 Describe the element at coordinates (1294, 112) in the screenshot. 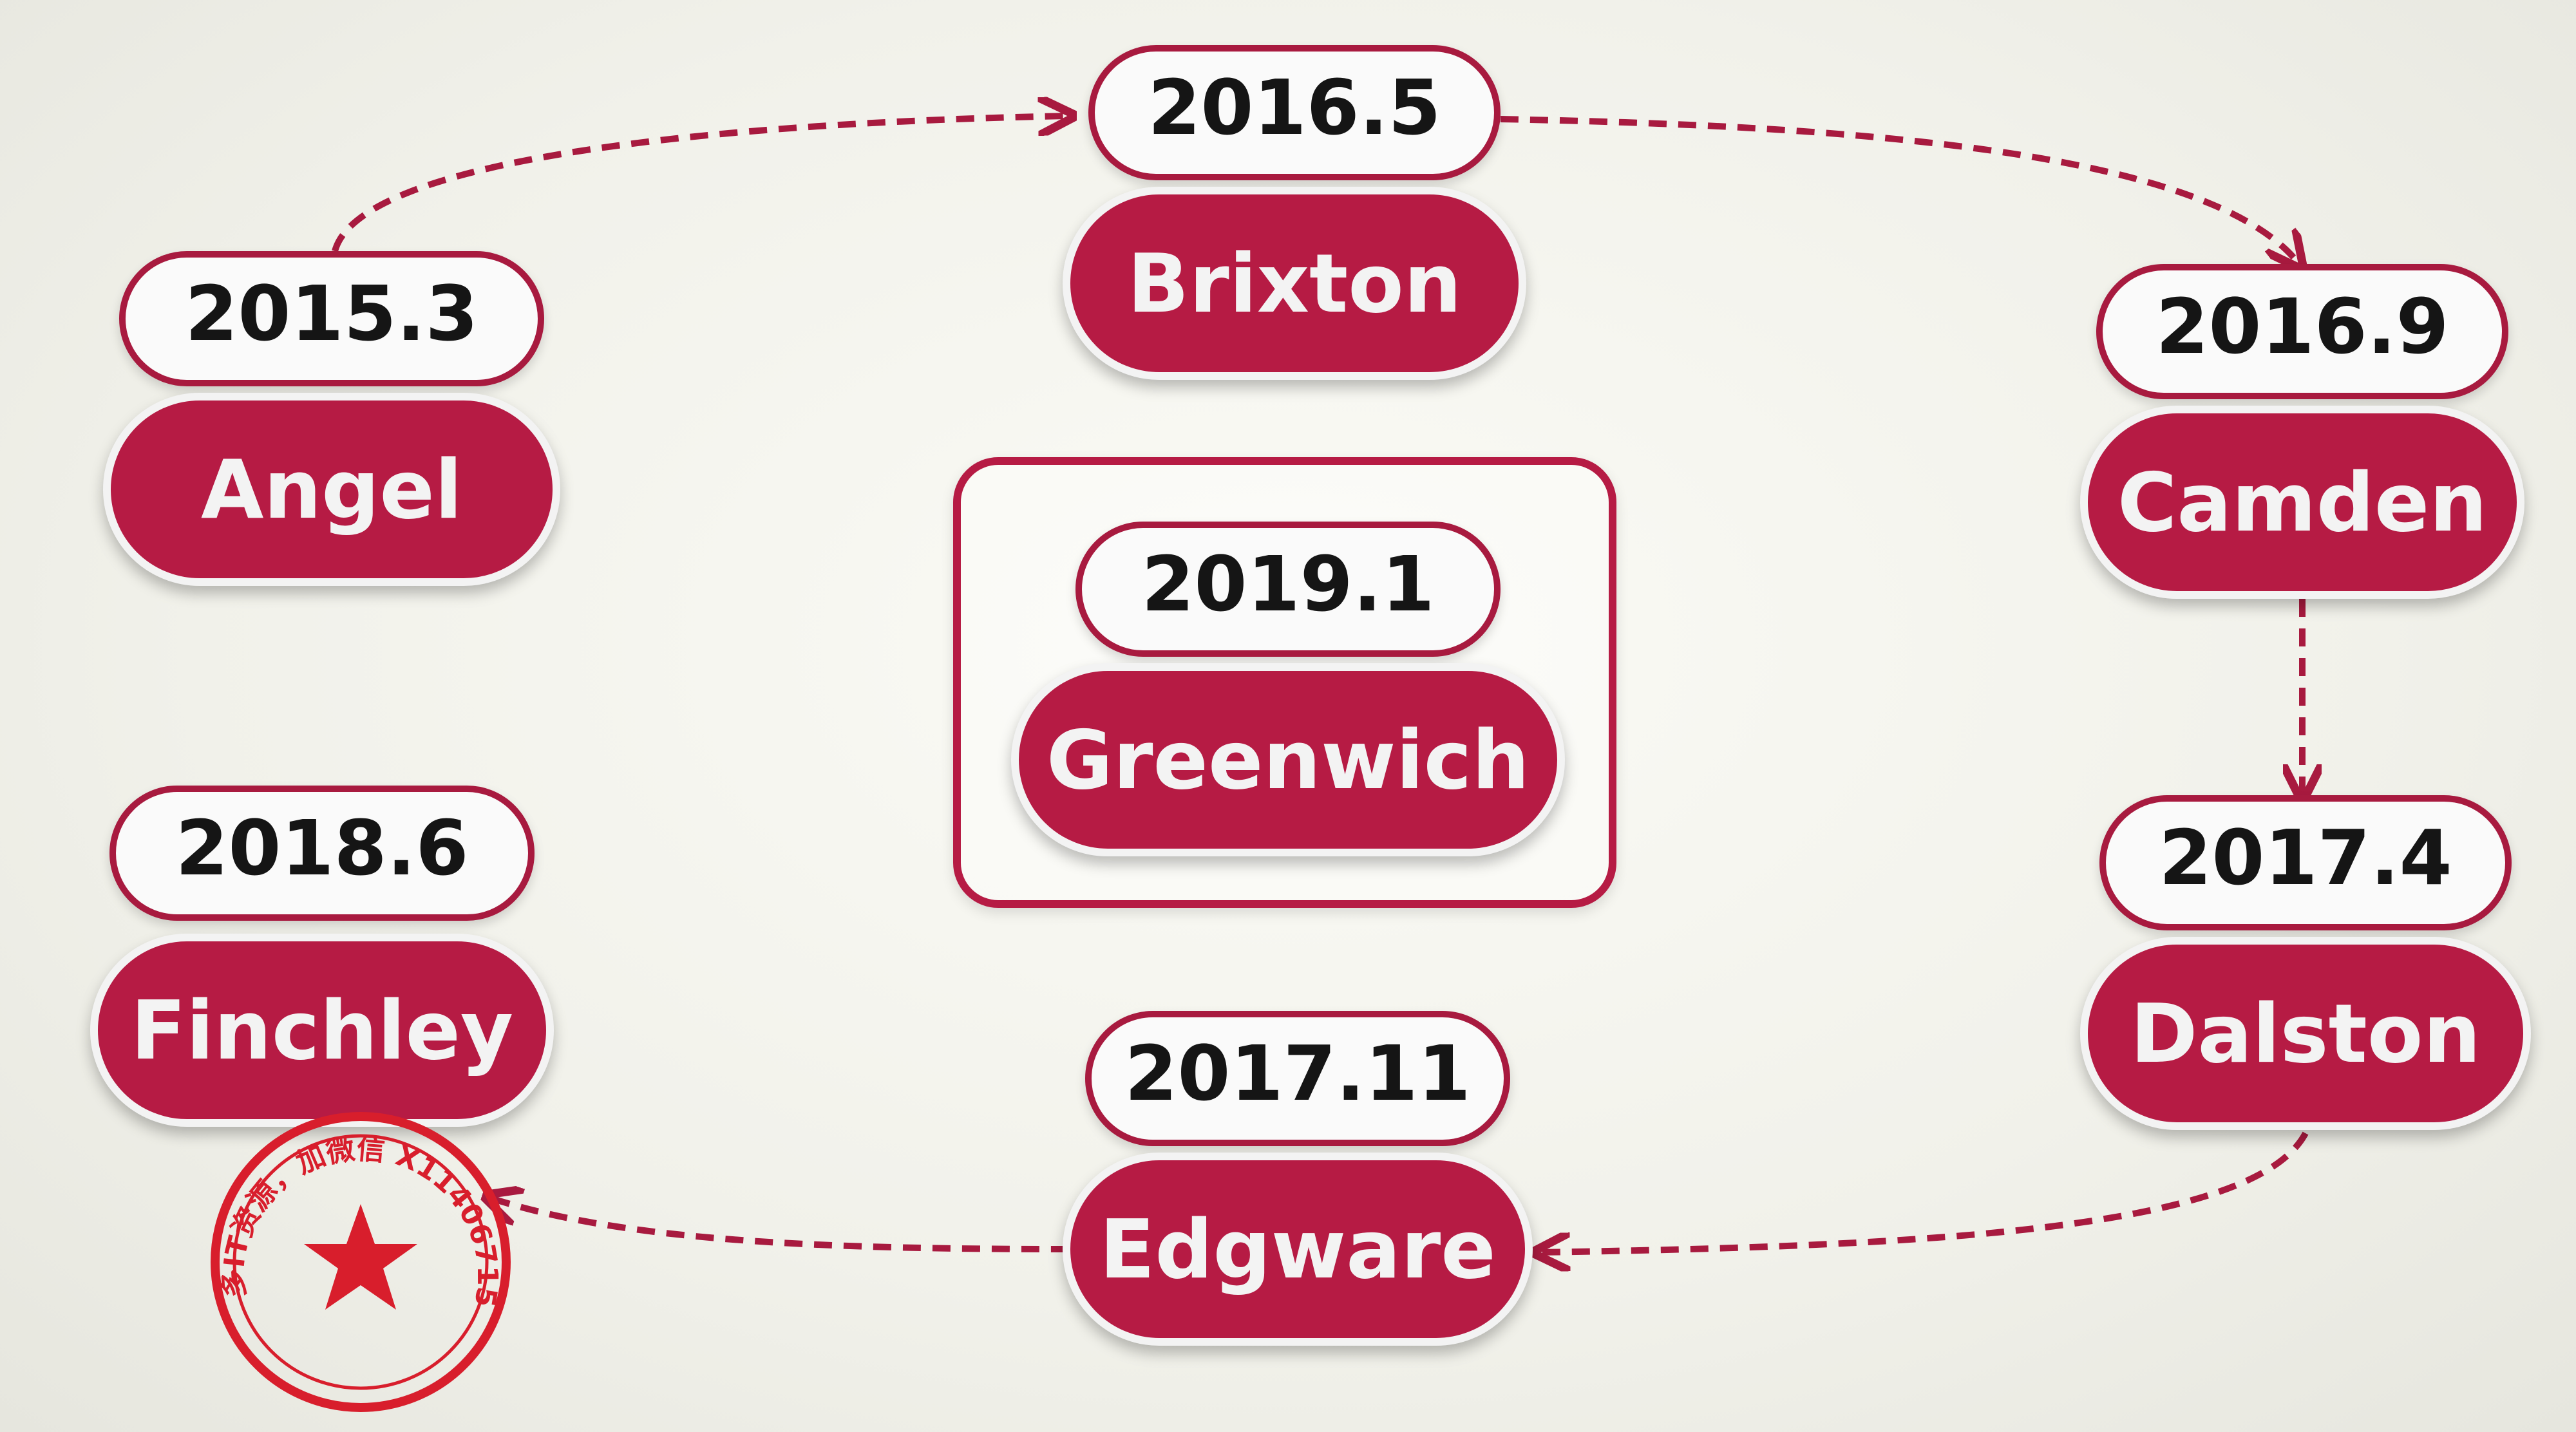

I see `node-date: 2016.5` at that location.